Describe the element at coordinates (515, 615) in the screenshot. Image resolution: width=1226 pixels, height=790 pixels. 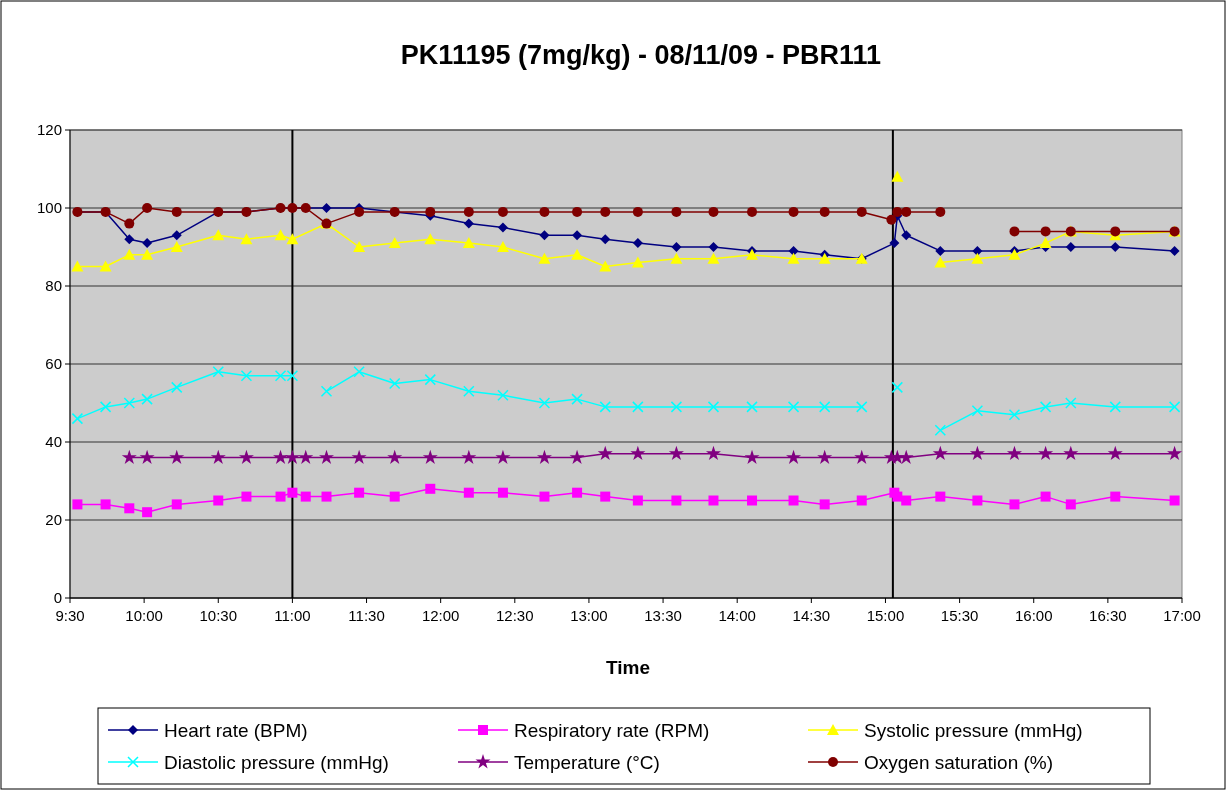
I see `x-tick-label: 12:30` at that location.